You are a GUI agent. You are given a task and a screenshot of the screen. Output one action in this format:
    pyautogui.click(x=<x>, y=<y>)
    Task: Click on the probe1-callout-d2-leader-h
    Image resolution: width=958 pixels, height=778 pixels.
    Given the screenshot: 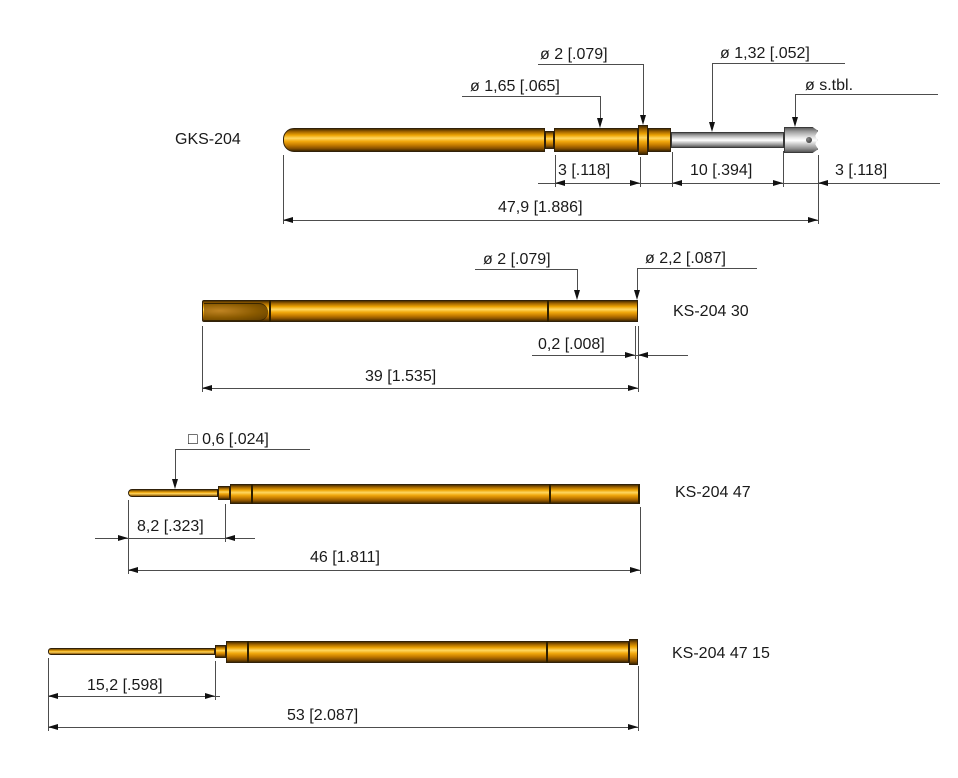 What is the action you would take?
    pyautogui.click(x=590, y=64)
    